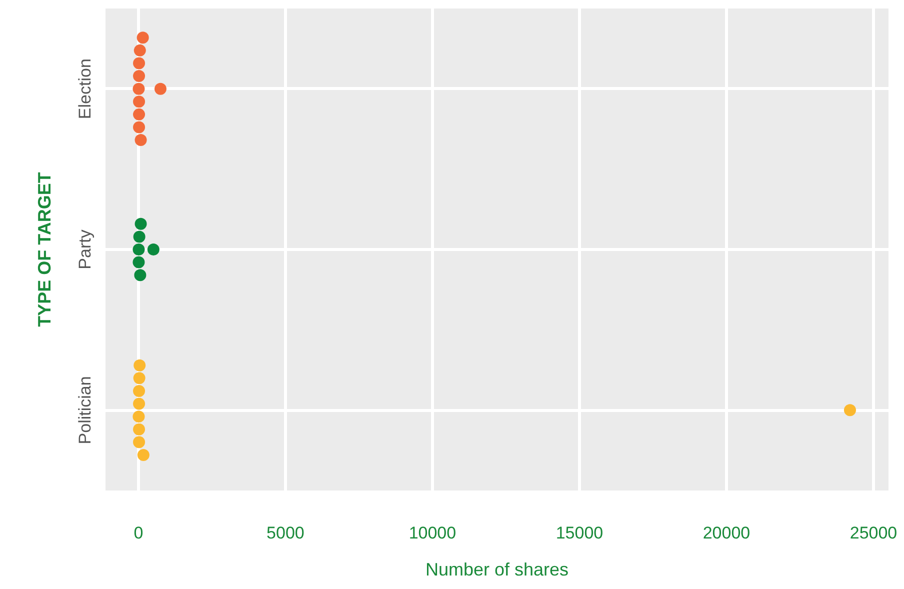  What do you see at coordinates (85, 89) in the screenshot?
I see `y-tick-label: Election` at bounding box center [85, 89].